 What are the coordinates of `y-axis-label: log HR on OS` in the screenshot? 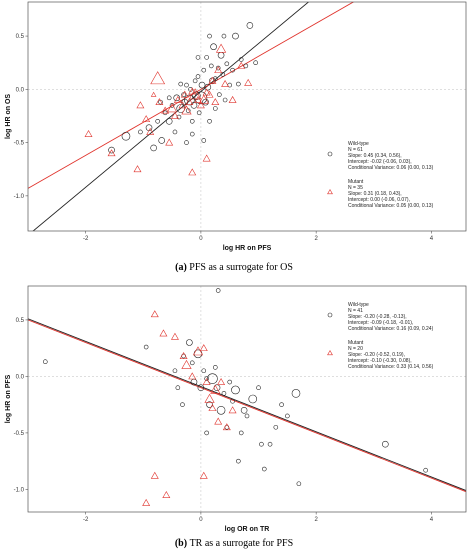 It's located at (8, 116).